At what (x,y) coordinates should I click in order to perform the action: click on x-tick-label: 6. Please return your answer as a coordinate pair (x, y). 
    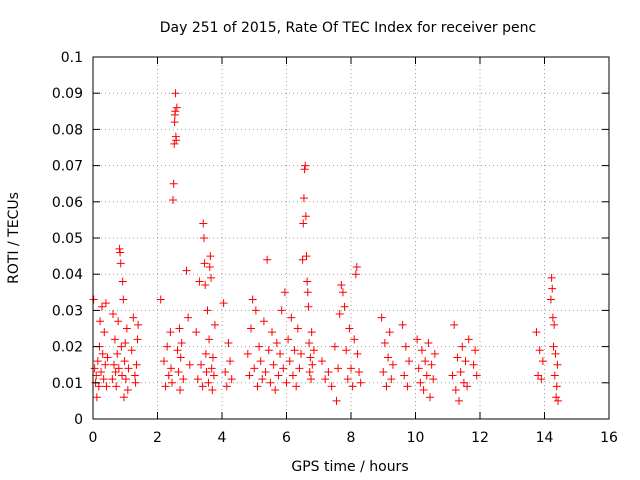
    Looking at the image, I should click on (286, 438).